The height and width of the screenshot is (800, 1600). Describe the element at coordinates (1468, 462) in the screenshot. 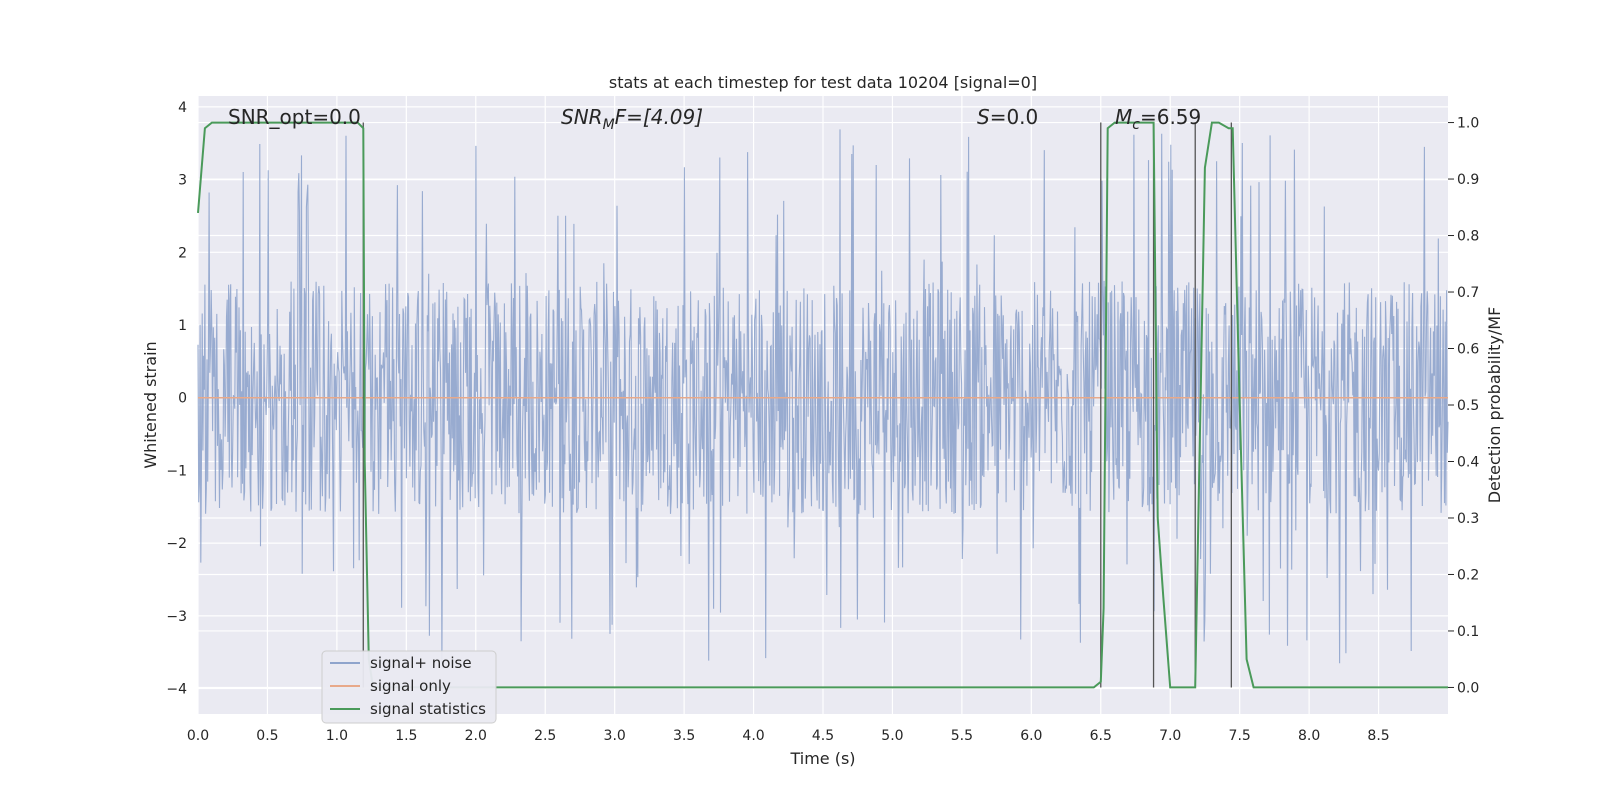

I see `y2-tick-label-6: 0.4` at that location.